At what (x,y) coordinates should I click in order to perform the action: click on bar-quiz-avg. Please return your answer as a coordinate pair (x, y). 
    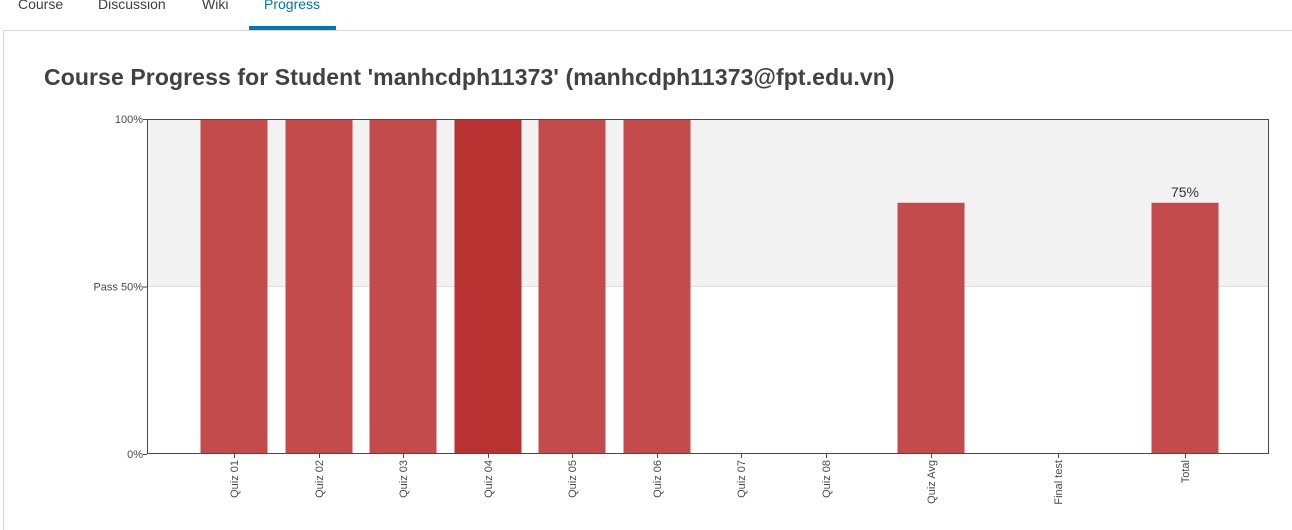
    Looking at the image, I should click on (931, 328).